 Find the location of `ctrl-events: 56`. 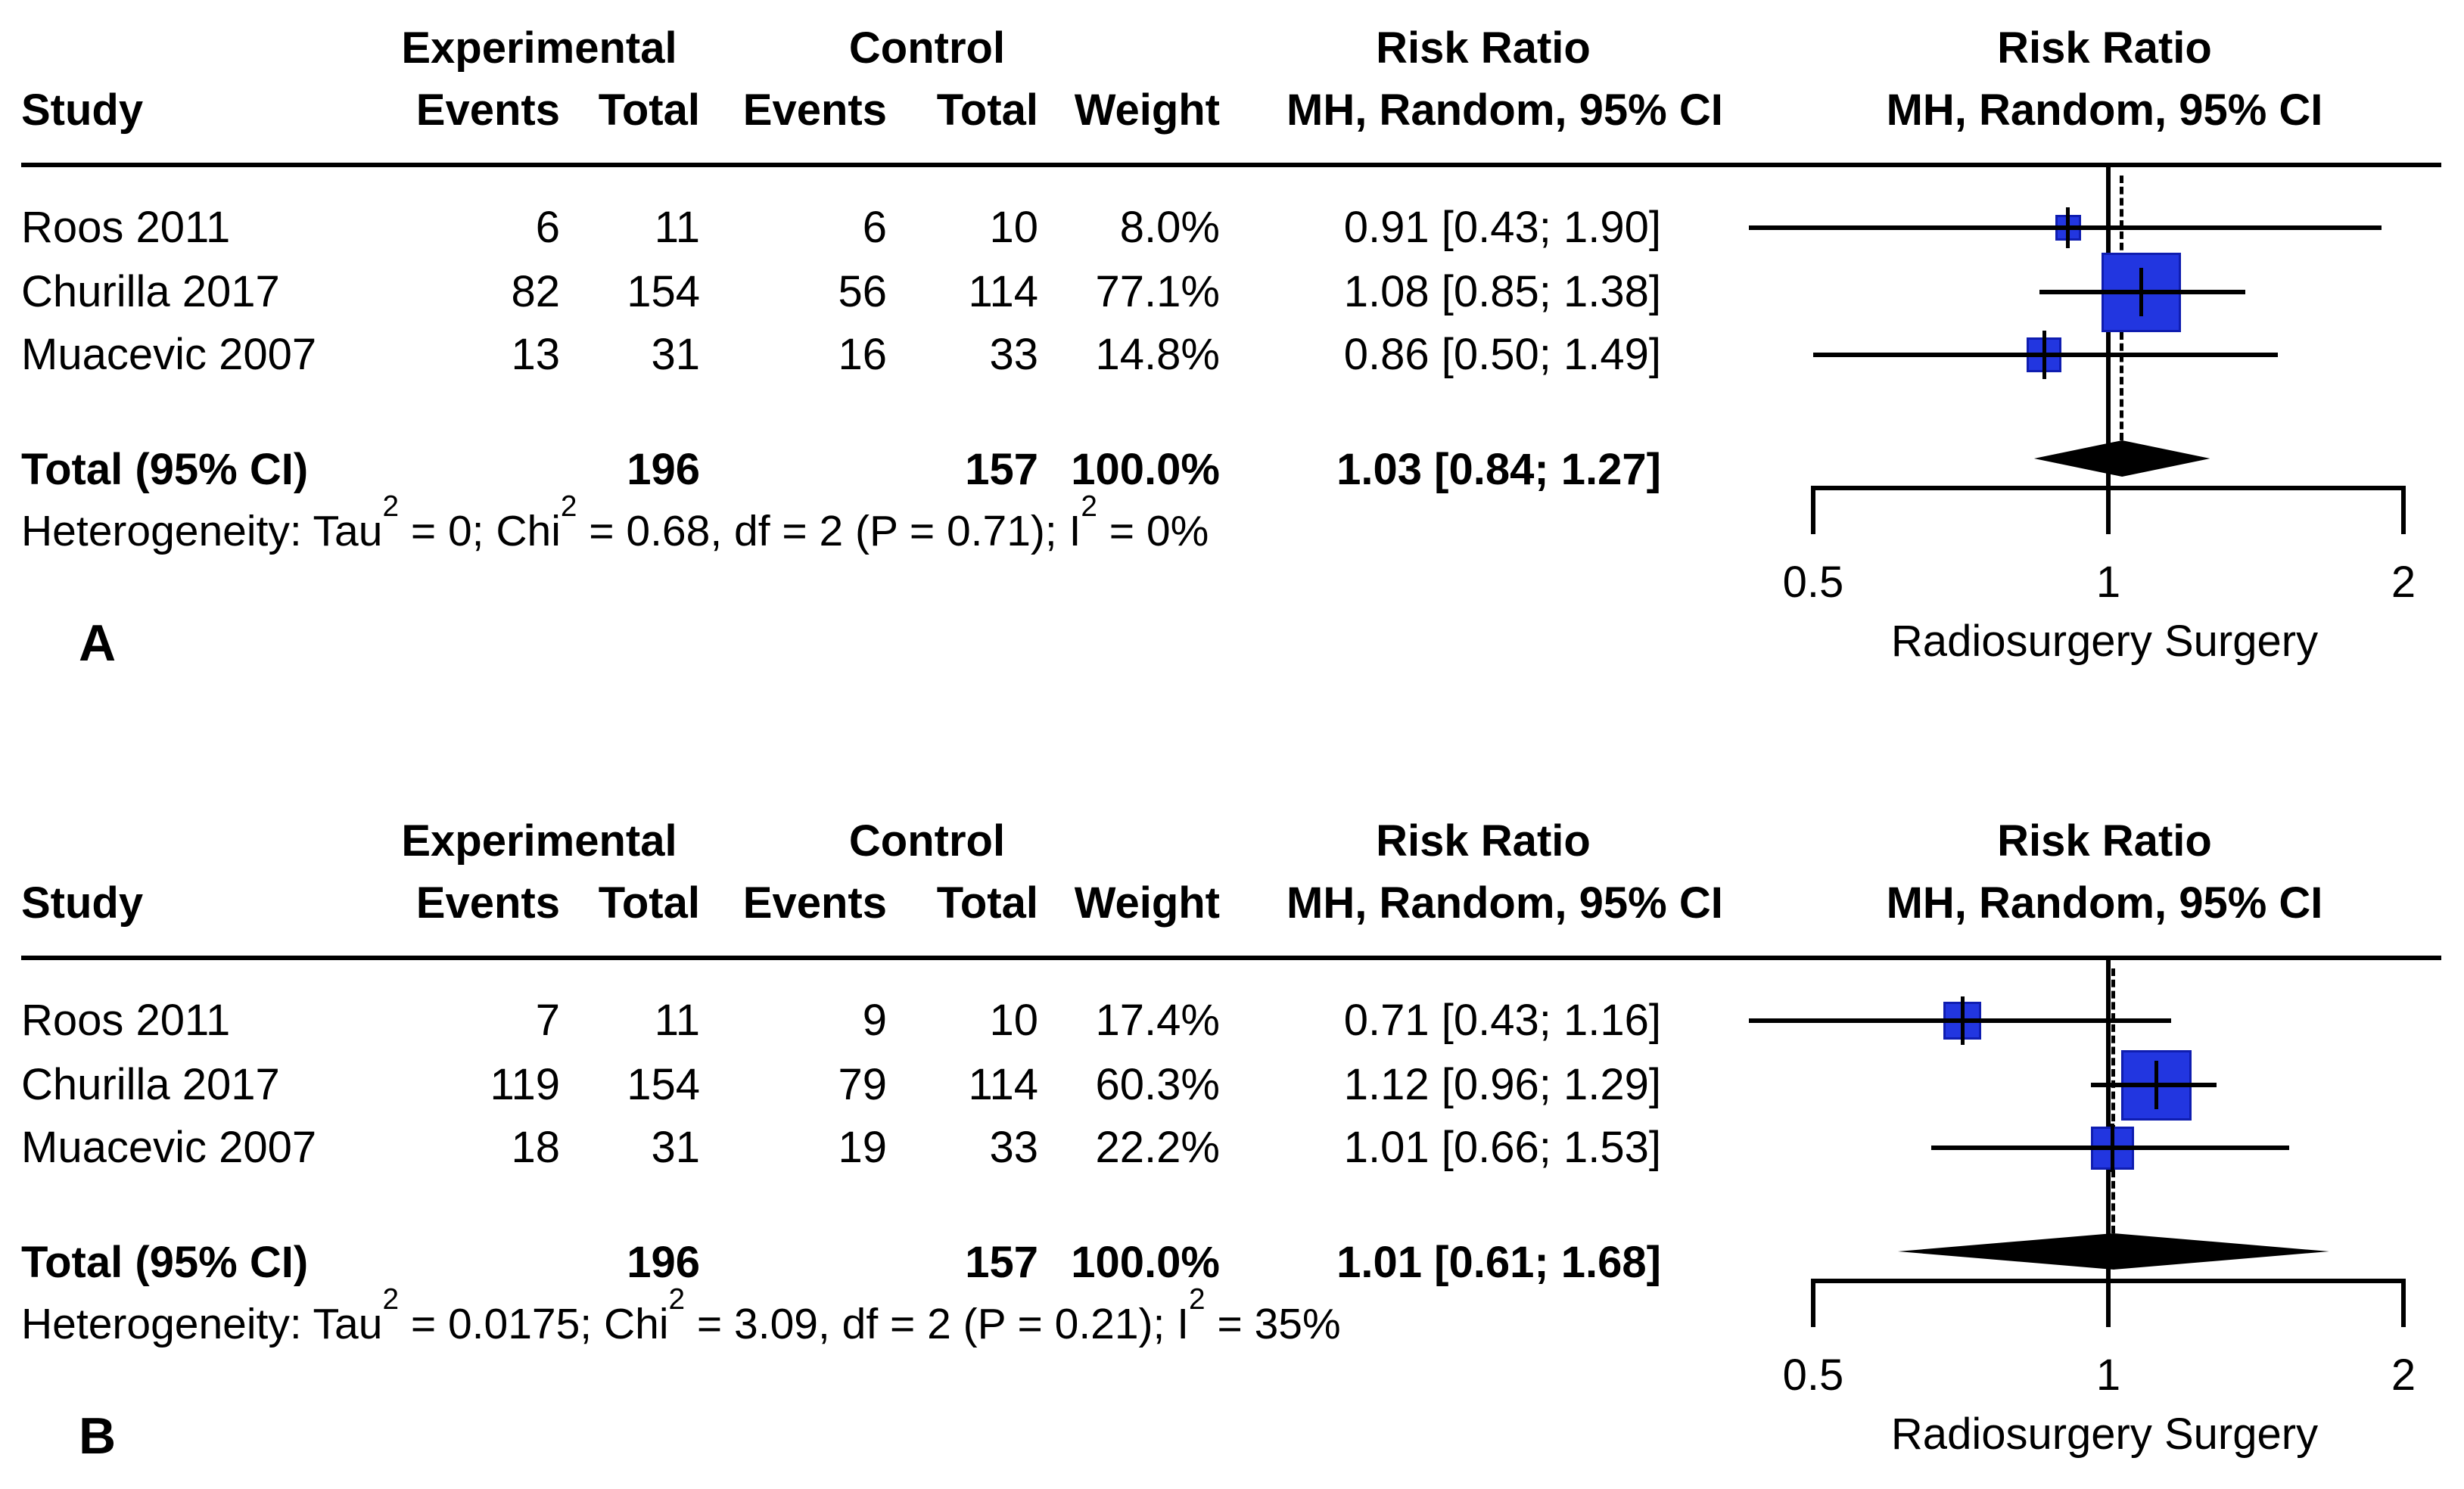

ctrl-events: 56 is located at coordinates (863, 291).